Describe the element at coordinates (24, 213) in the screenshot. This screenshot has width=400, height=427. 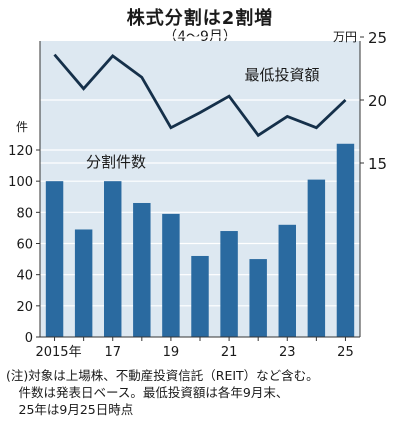
I see `left-tick-label: 80` at that location.